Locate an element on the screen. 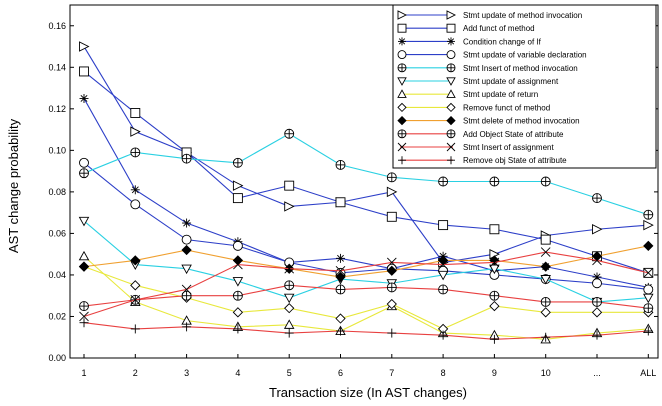 The image size is (662, 406). series-line is located at coordinates (366, 284).